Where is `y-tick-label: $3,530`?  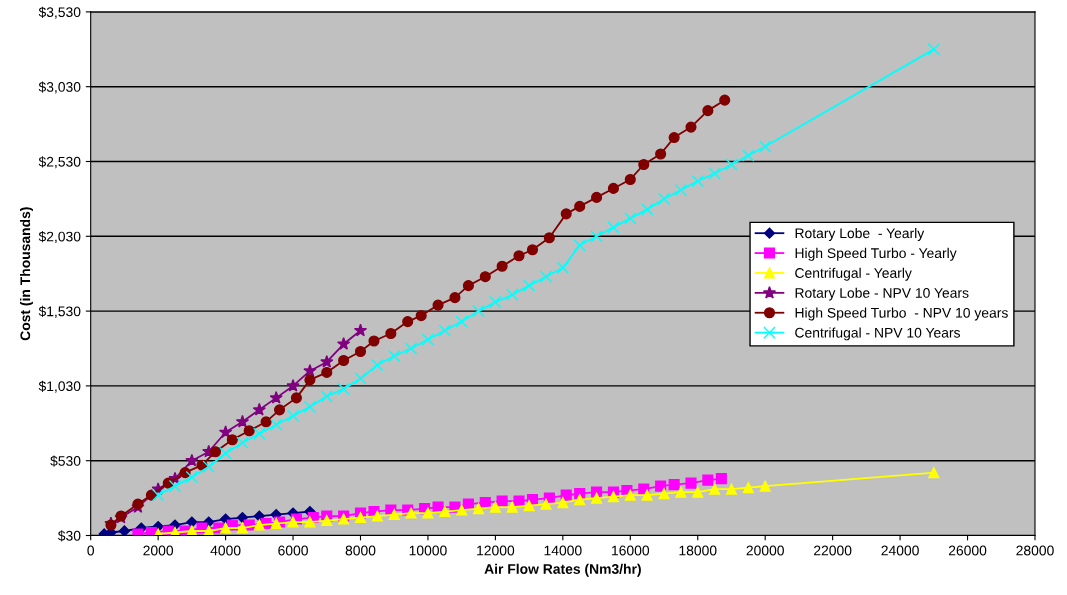 y-tick-label: $3,530 is located at coordinates (59, 12).